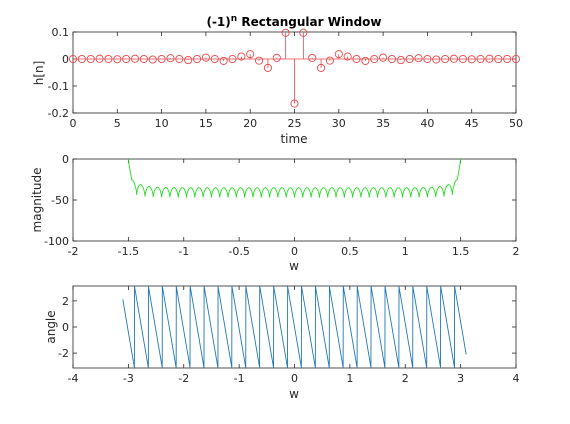 This screenshot has width=570, height=424. I want to click on stem-ytick-label: 0, so click(65, 59).